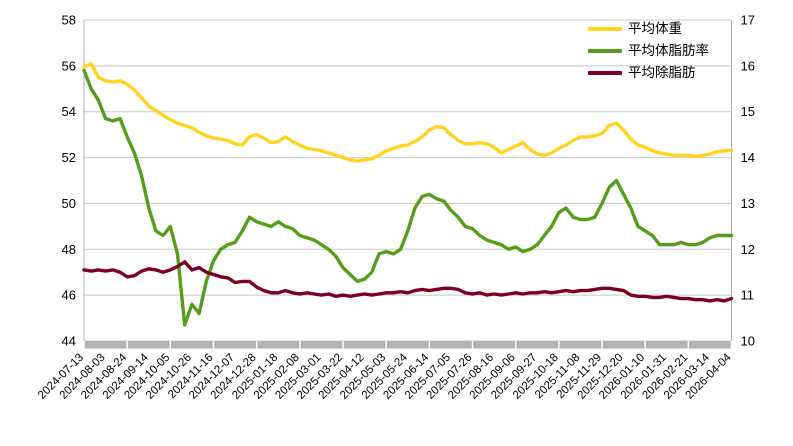 Image resolution: width=793 pixels, height=446 pixels. What do you see at coordinates (605, 73) in the screenshot?
I see `legend-swatch-avg-lean-mass` at bounding box center [605, 73].